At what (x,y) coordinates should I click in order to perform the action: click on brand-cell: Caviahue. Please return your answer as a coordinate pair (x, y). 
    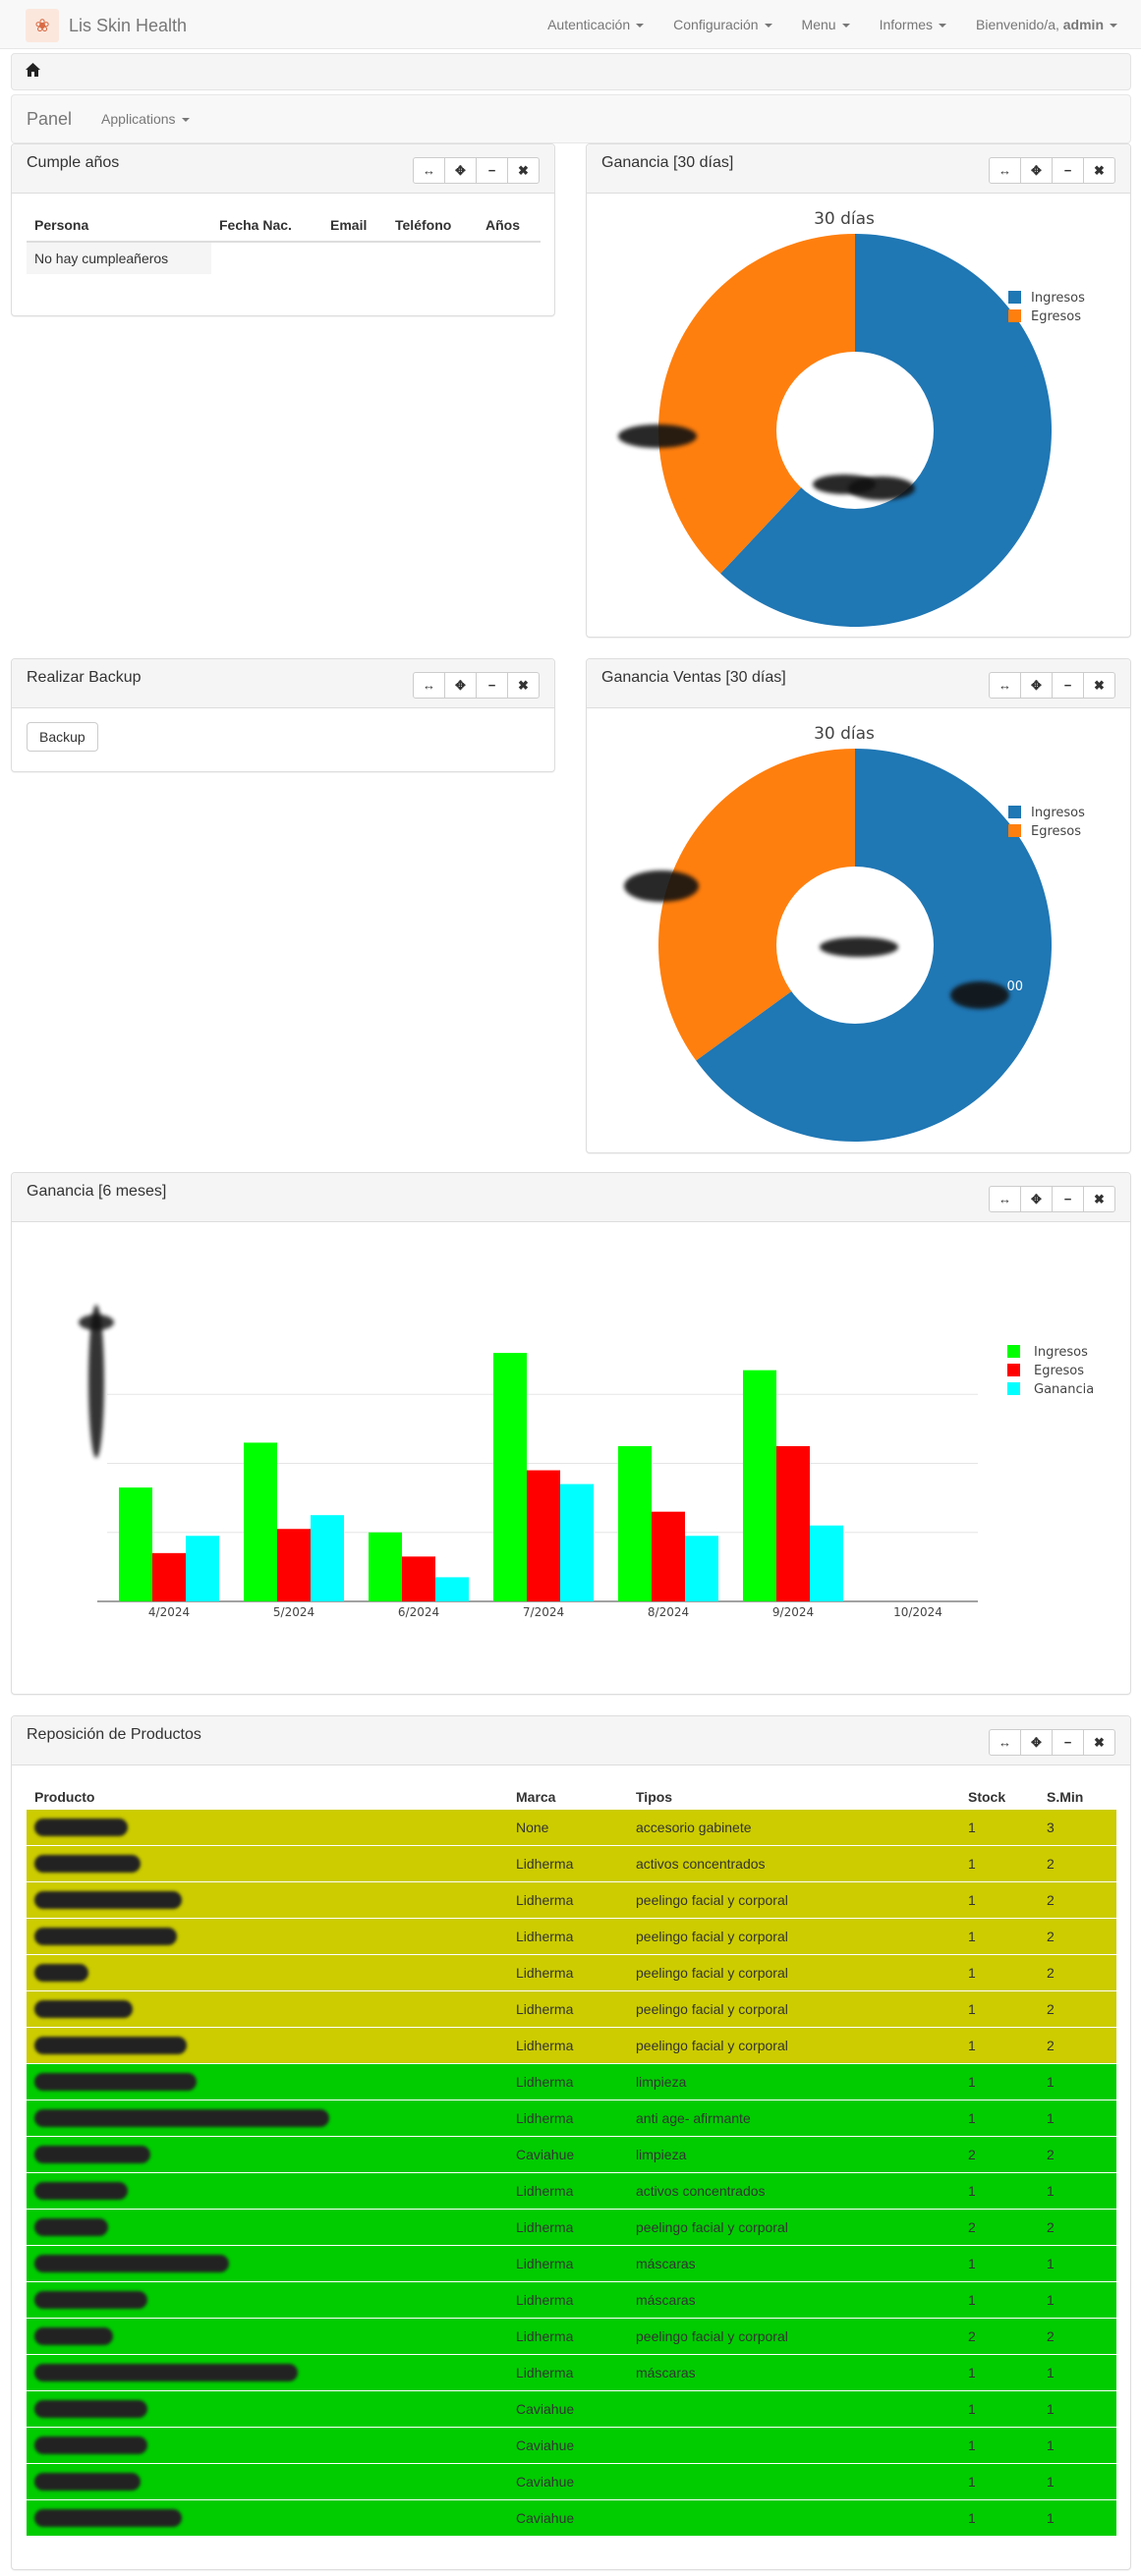
    Looking at the image, I should click on (568, 2517).